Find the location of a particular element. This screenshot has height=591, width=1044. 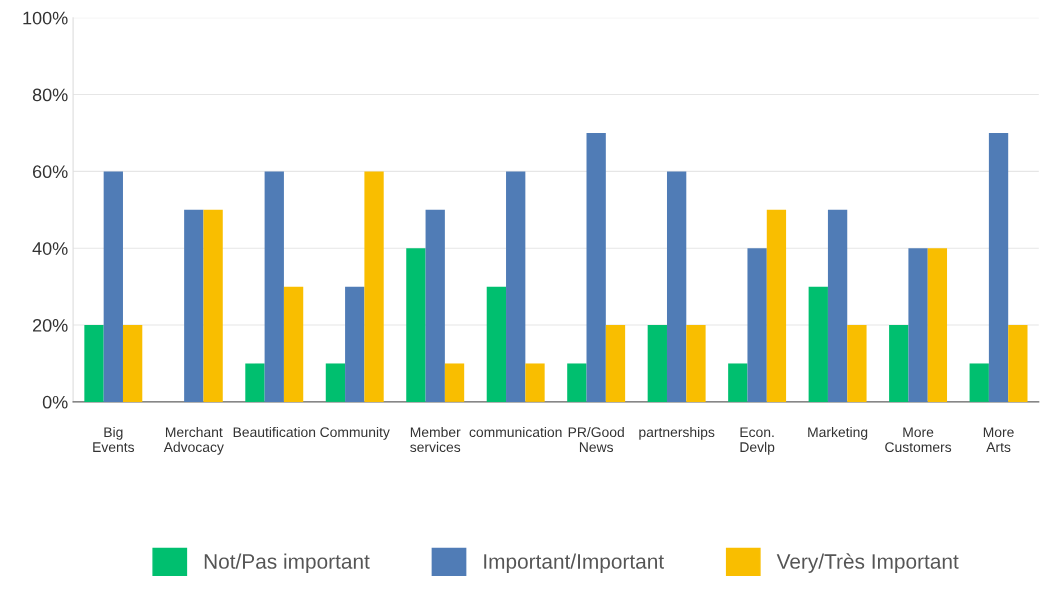

x-tick-label: Econ. Devlp is located at coordinates (757, 441).